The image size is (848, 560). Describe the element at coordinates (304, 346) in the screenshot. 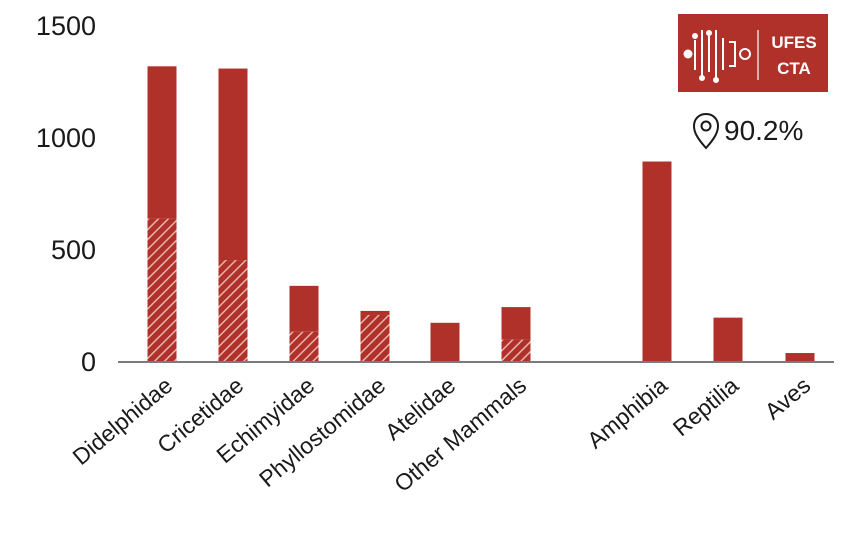

I see `bar-hatched-echimyidae` at that location.